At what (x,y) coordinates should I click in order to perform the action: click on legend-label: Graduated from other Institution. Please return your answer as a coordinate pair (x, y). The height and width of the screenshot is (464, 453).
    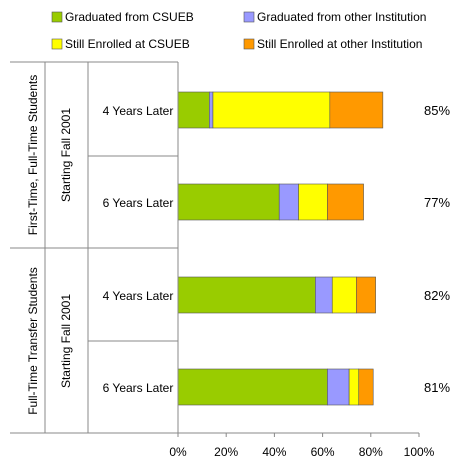
    Looking at the image, I should click on (341, 17).